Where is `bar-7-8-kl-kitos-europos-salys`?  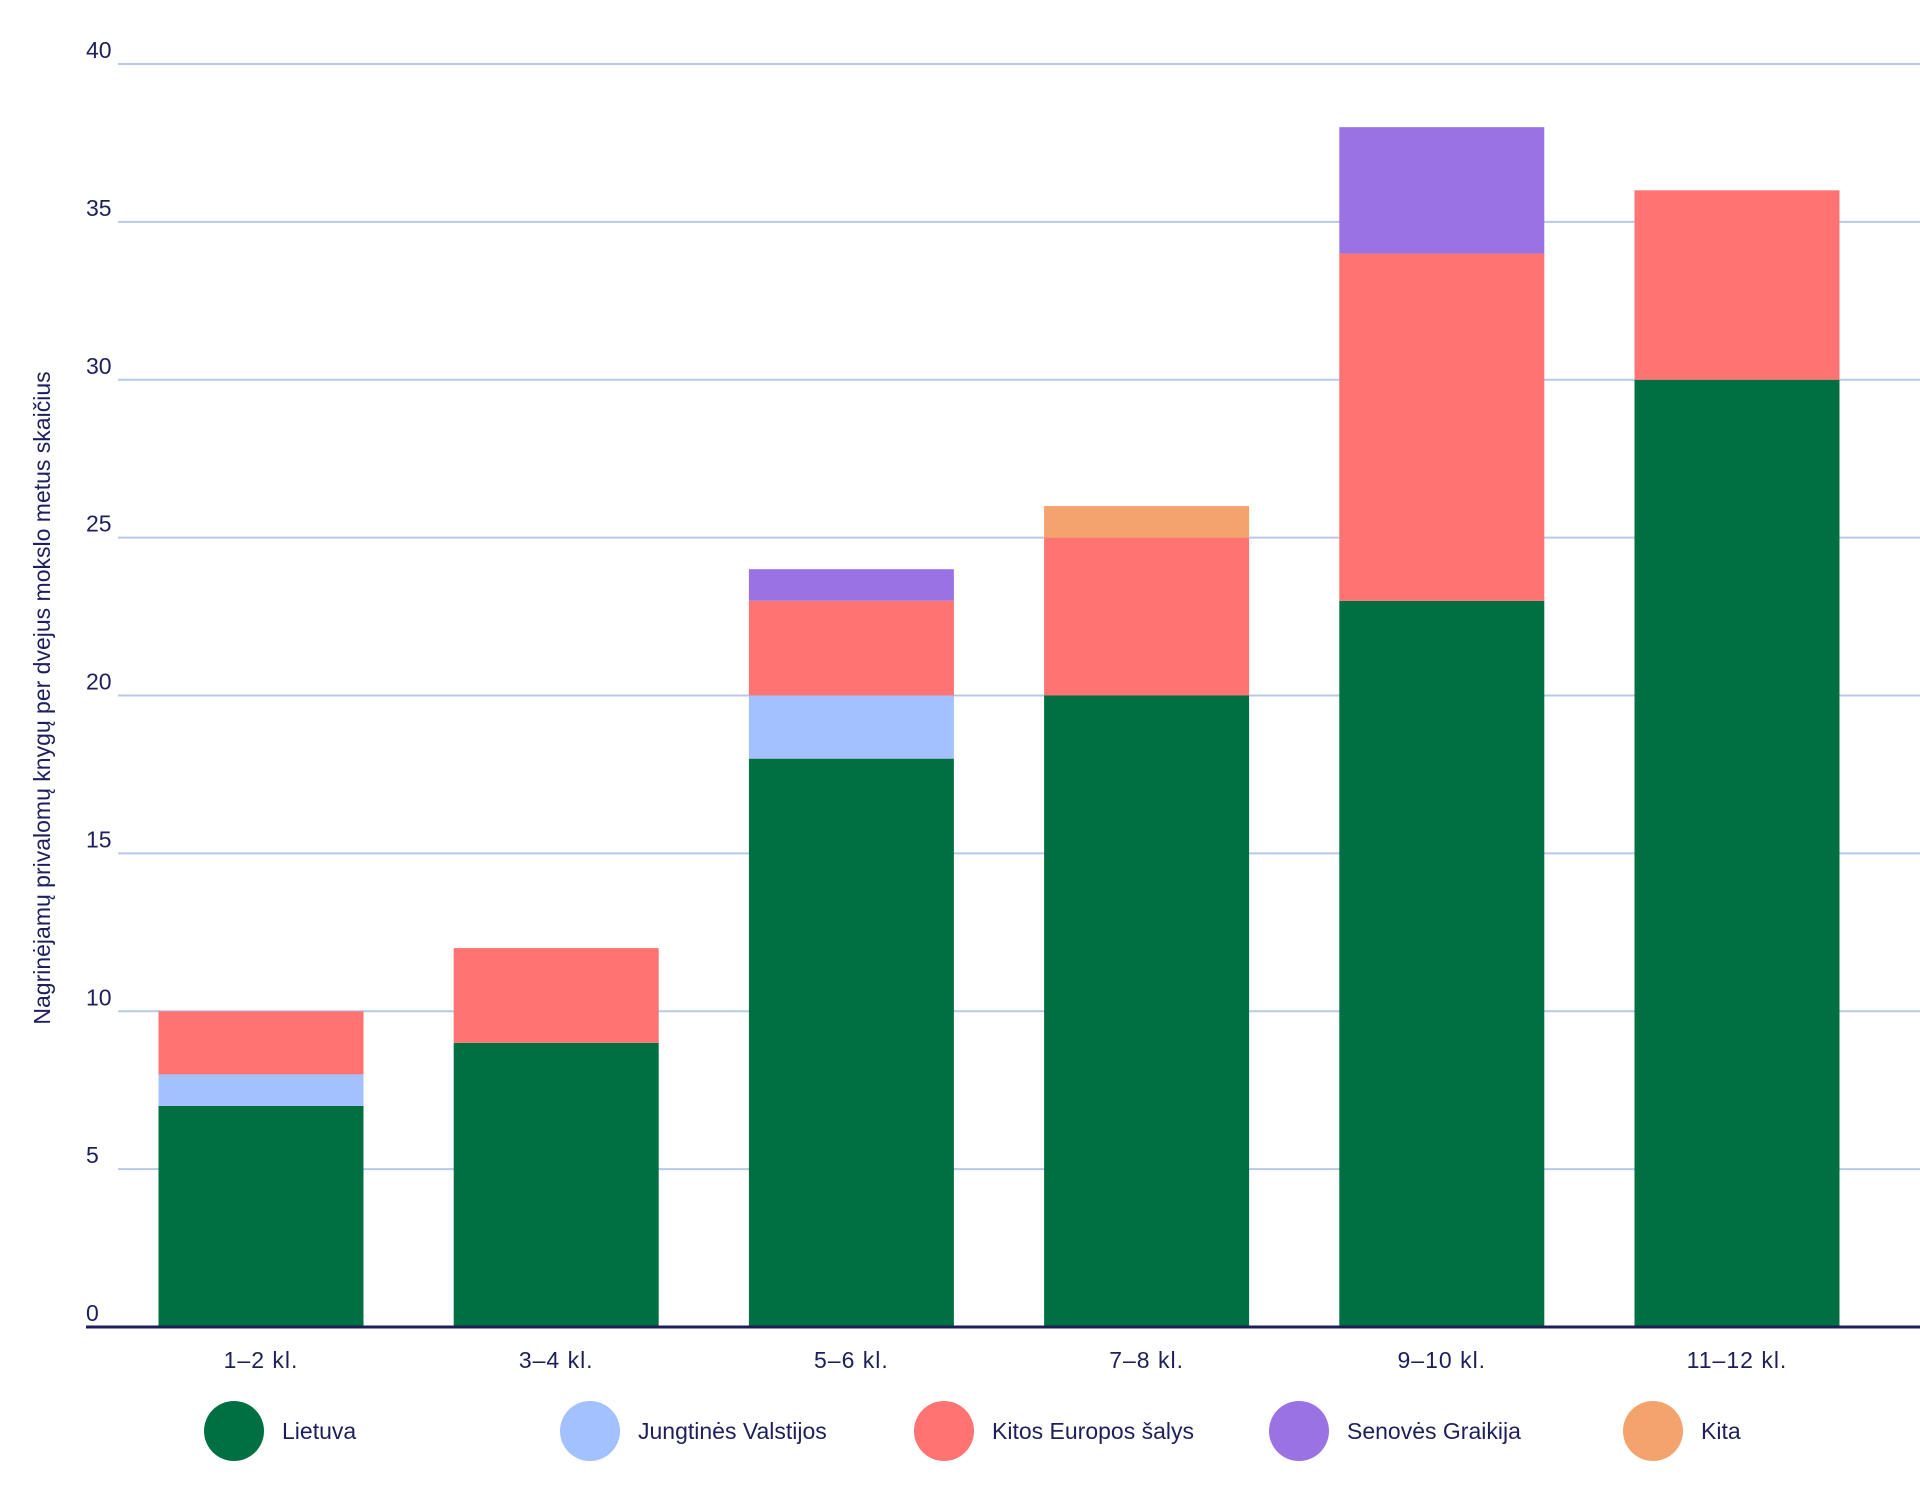 bar-7-8-kl-kitos-europos-salys is located at coordinates (1147, 616).